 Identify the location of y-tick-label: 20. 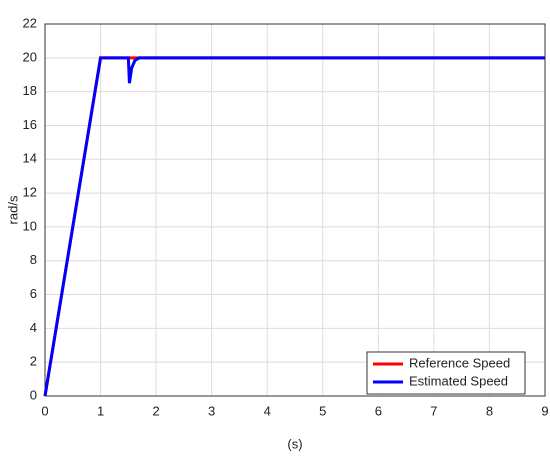
(30, 56).